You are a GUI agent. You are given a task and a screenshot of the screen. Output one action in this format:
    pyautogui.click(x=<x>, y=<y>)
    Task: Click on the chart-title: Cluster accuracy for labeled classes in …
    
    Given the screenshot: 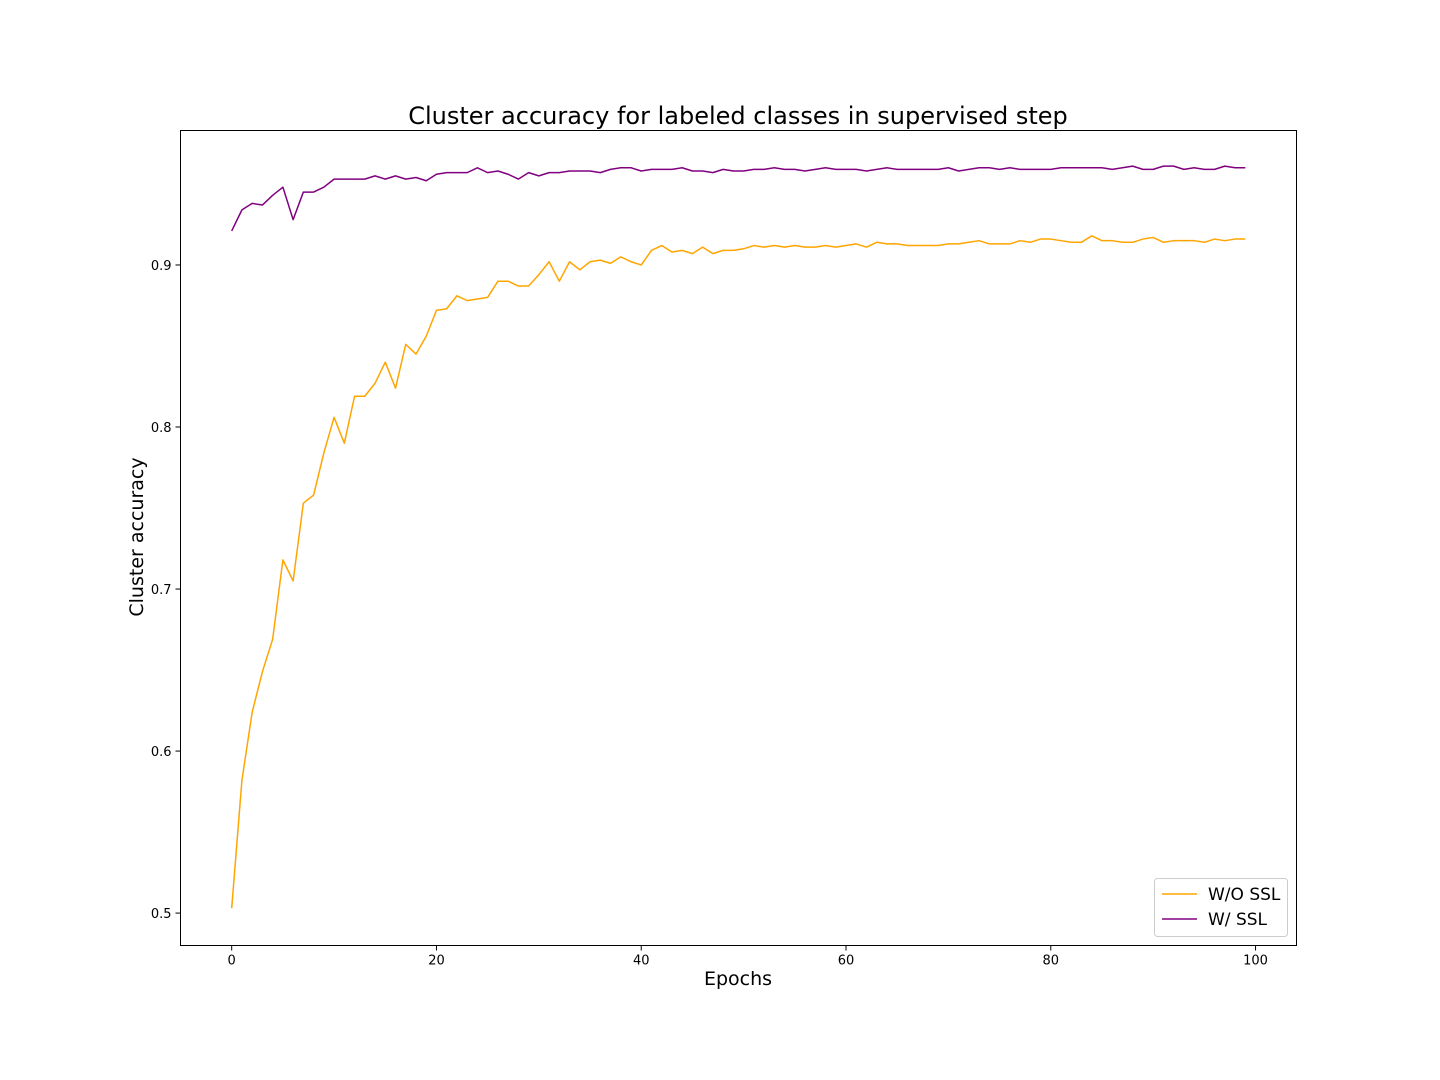 What is the action you would take?
    pyautogui.click(x=738, y=116)
    